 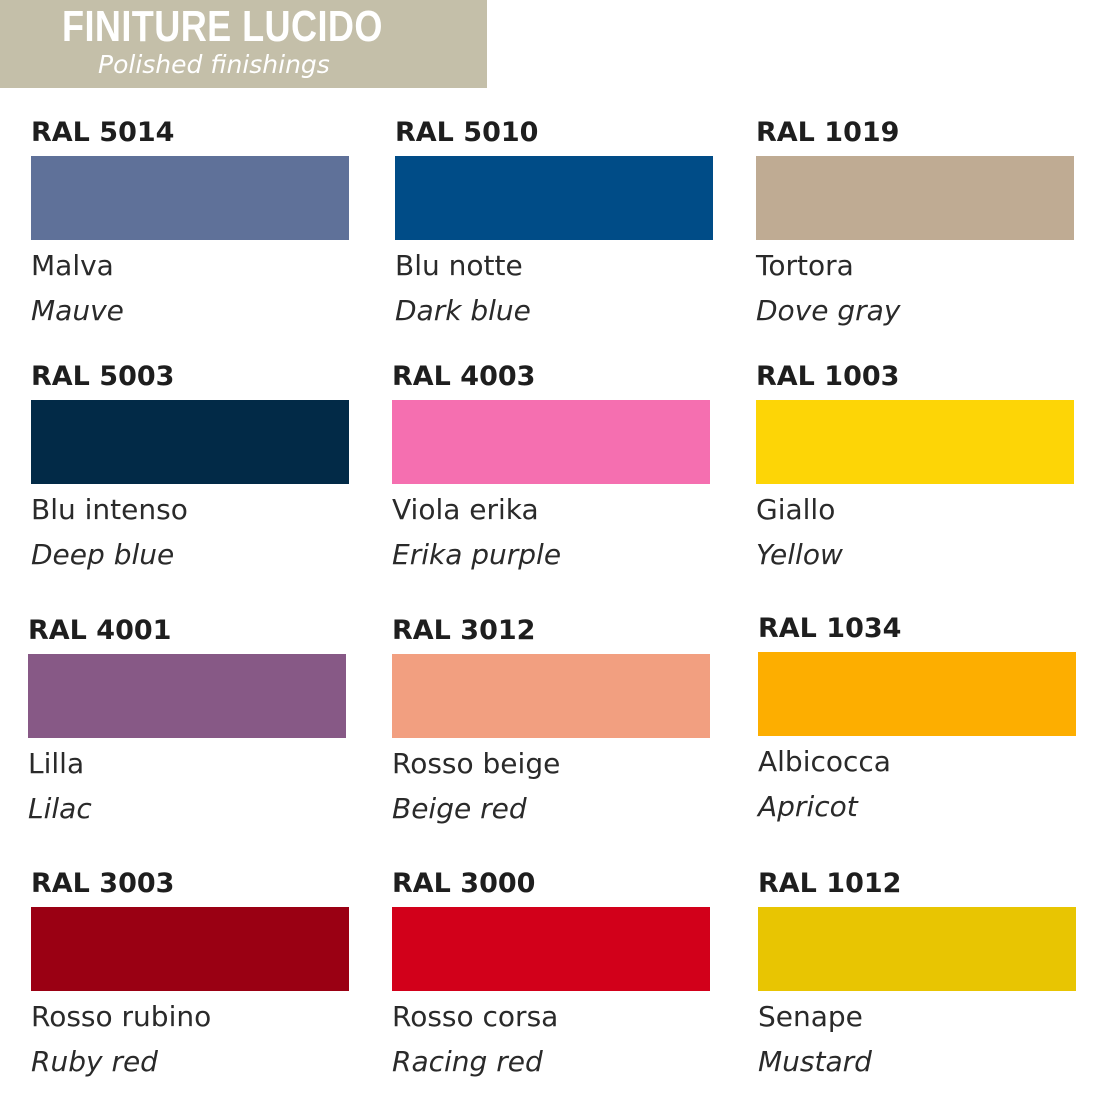 What do you see at coordinates (815, 1061) in the screenshot?
I see `color-name-english: Mustard` at bounding box center [815, 1061].